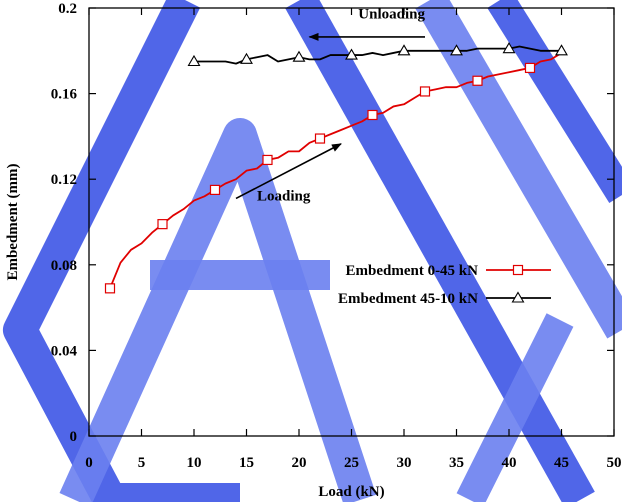 This screenshot has height=502, width=622. What do you see at coordinates (64, 180) in the screenshot?
I see `y-tick-label: 0.12` at bounding box center [64, 180].